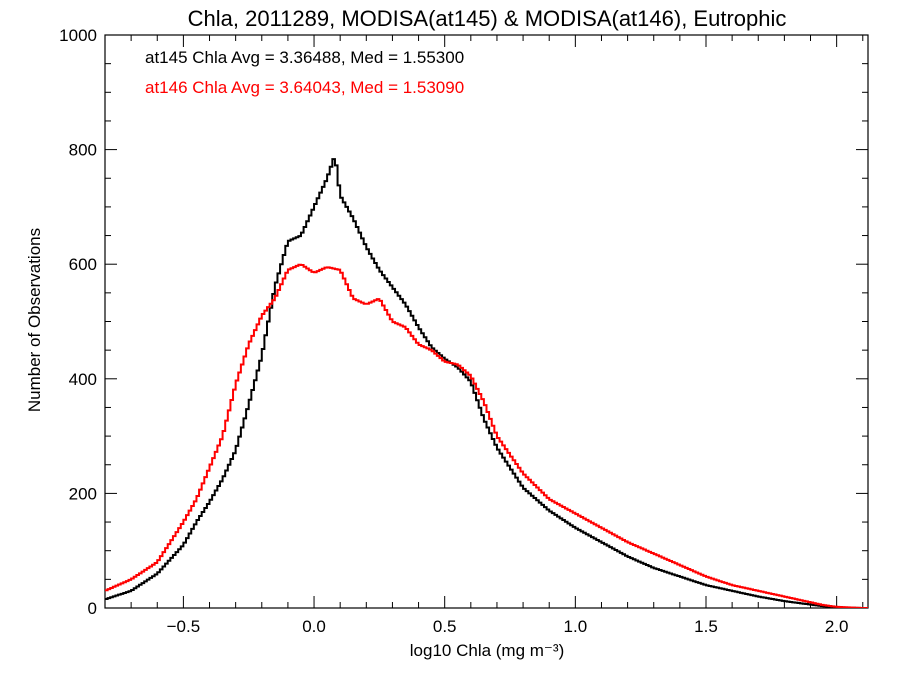  What do you see at coordinates (92, 608) in the screenshot?
I see `y-tick-label: 0` at bounding box center [92, 608].